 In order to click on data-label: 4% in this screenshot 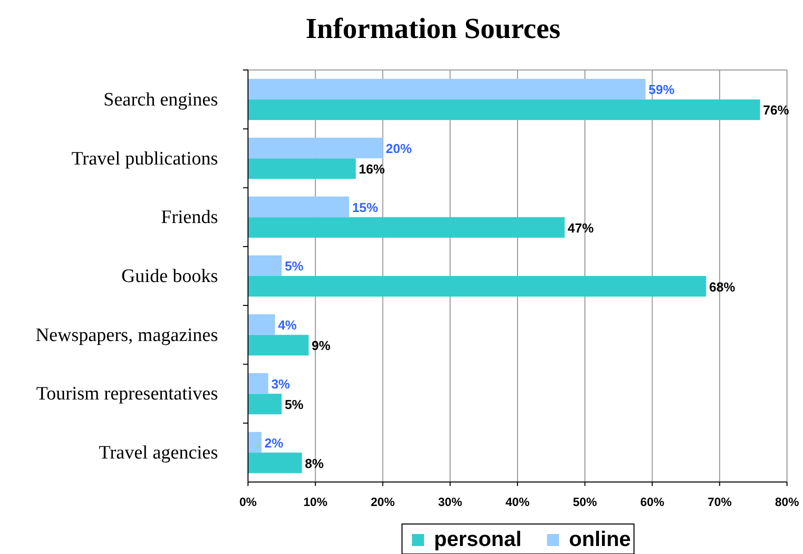, I will do `click(288, 325)`.